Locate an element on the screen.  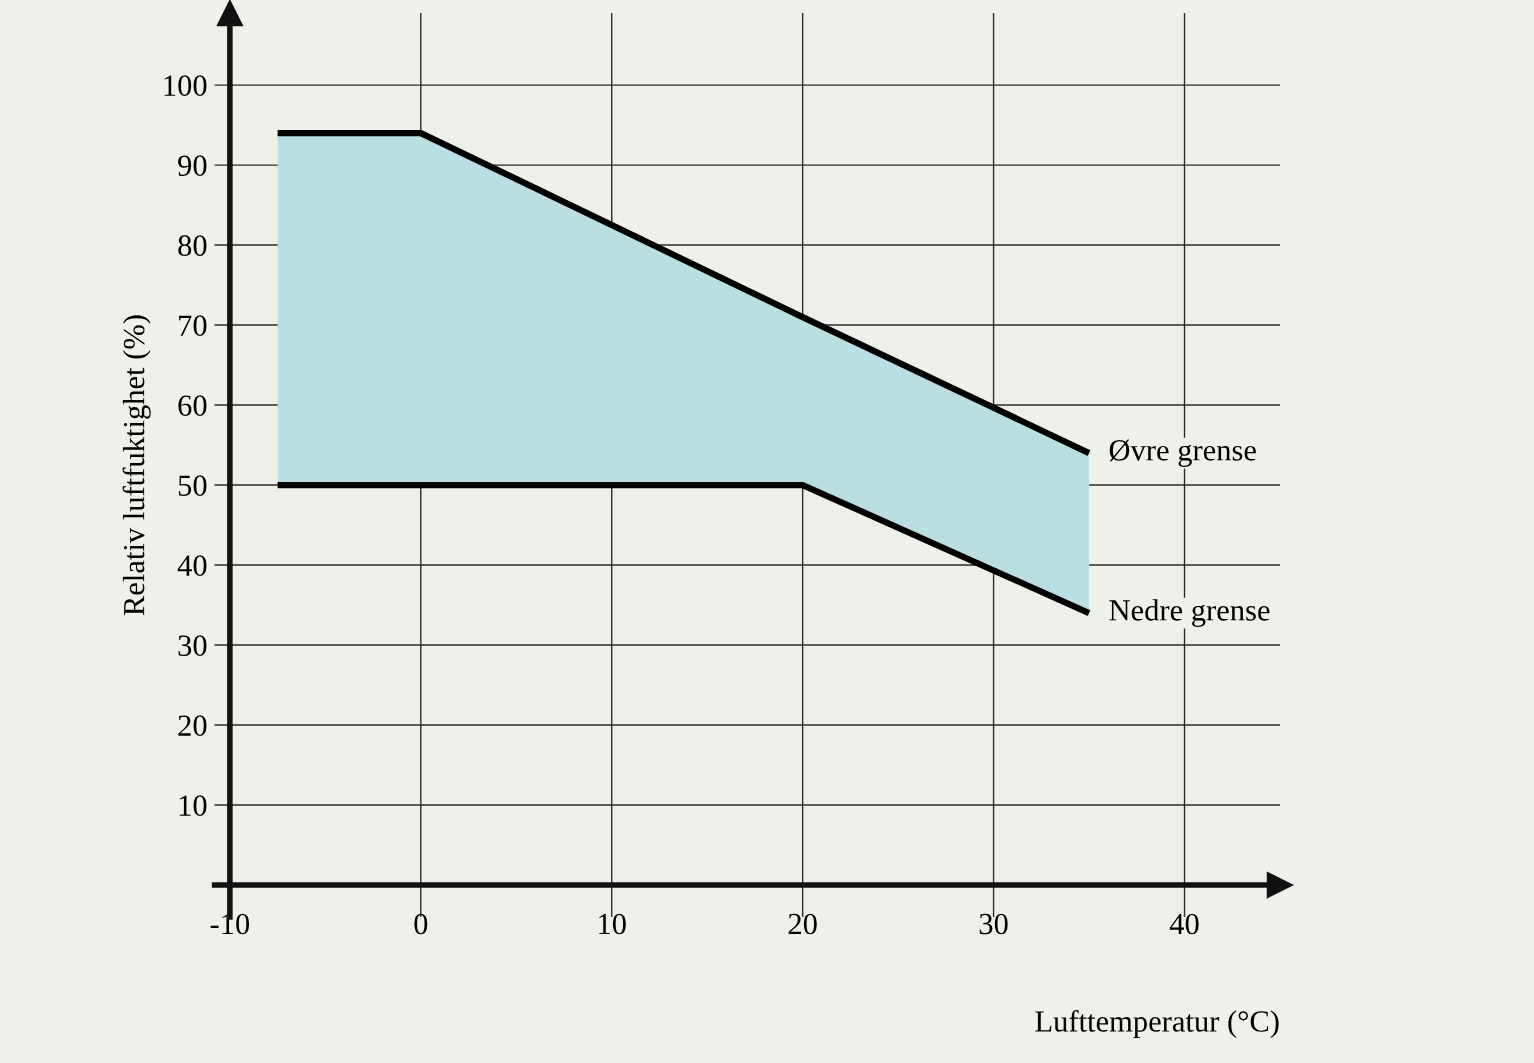
y-tick-label: 50 is located at coordinates (192, 485).